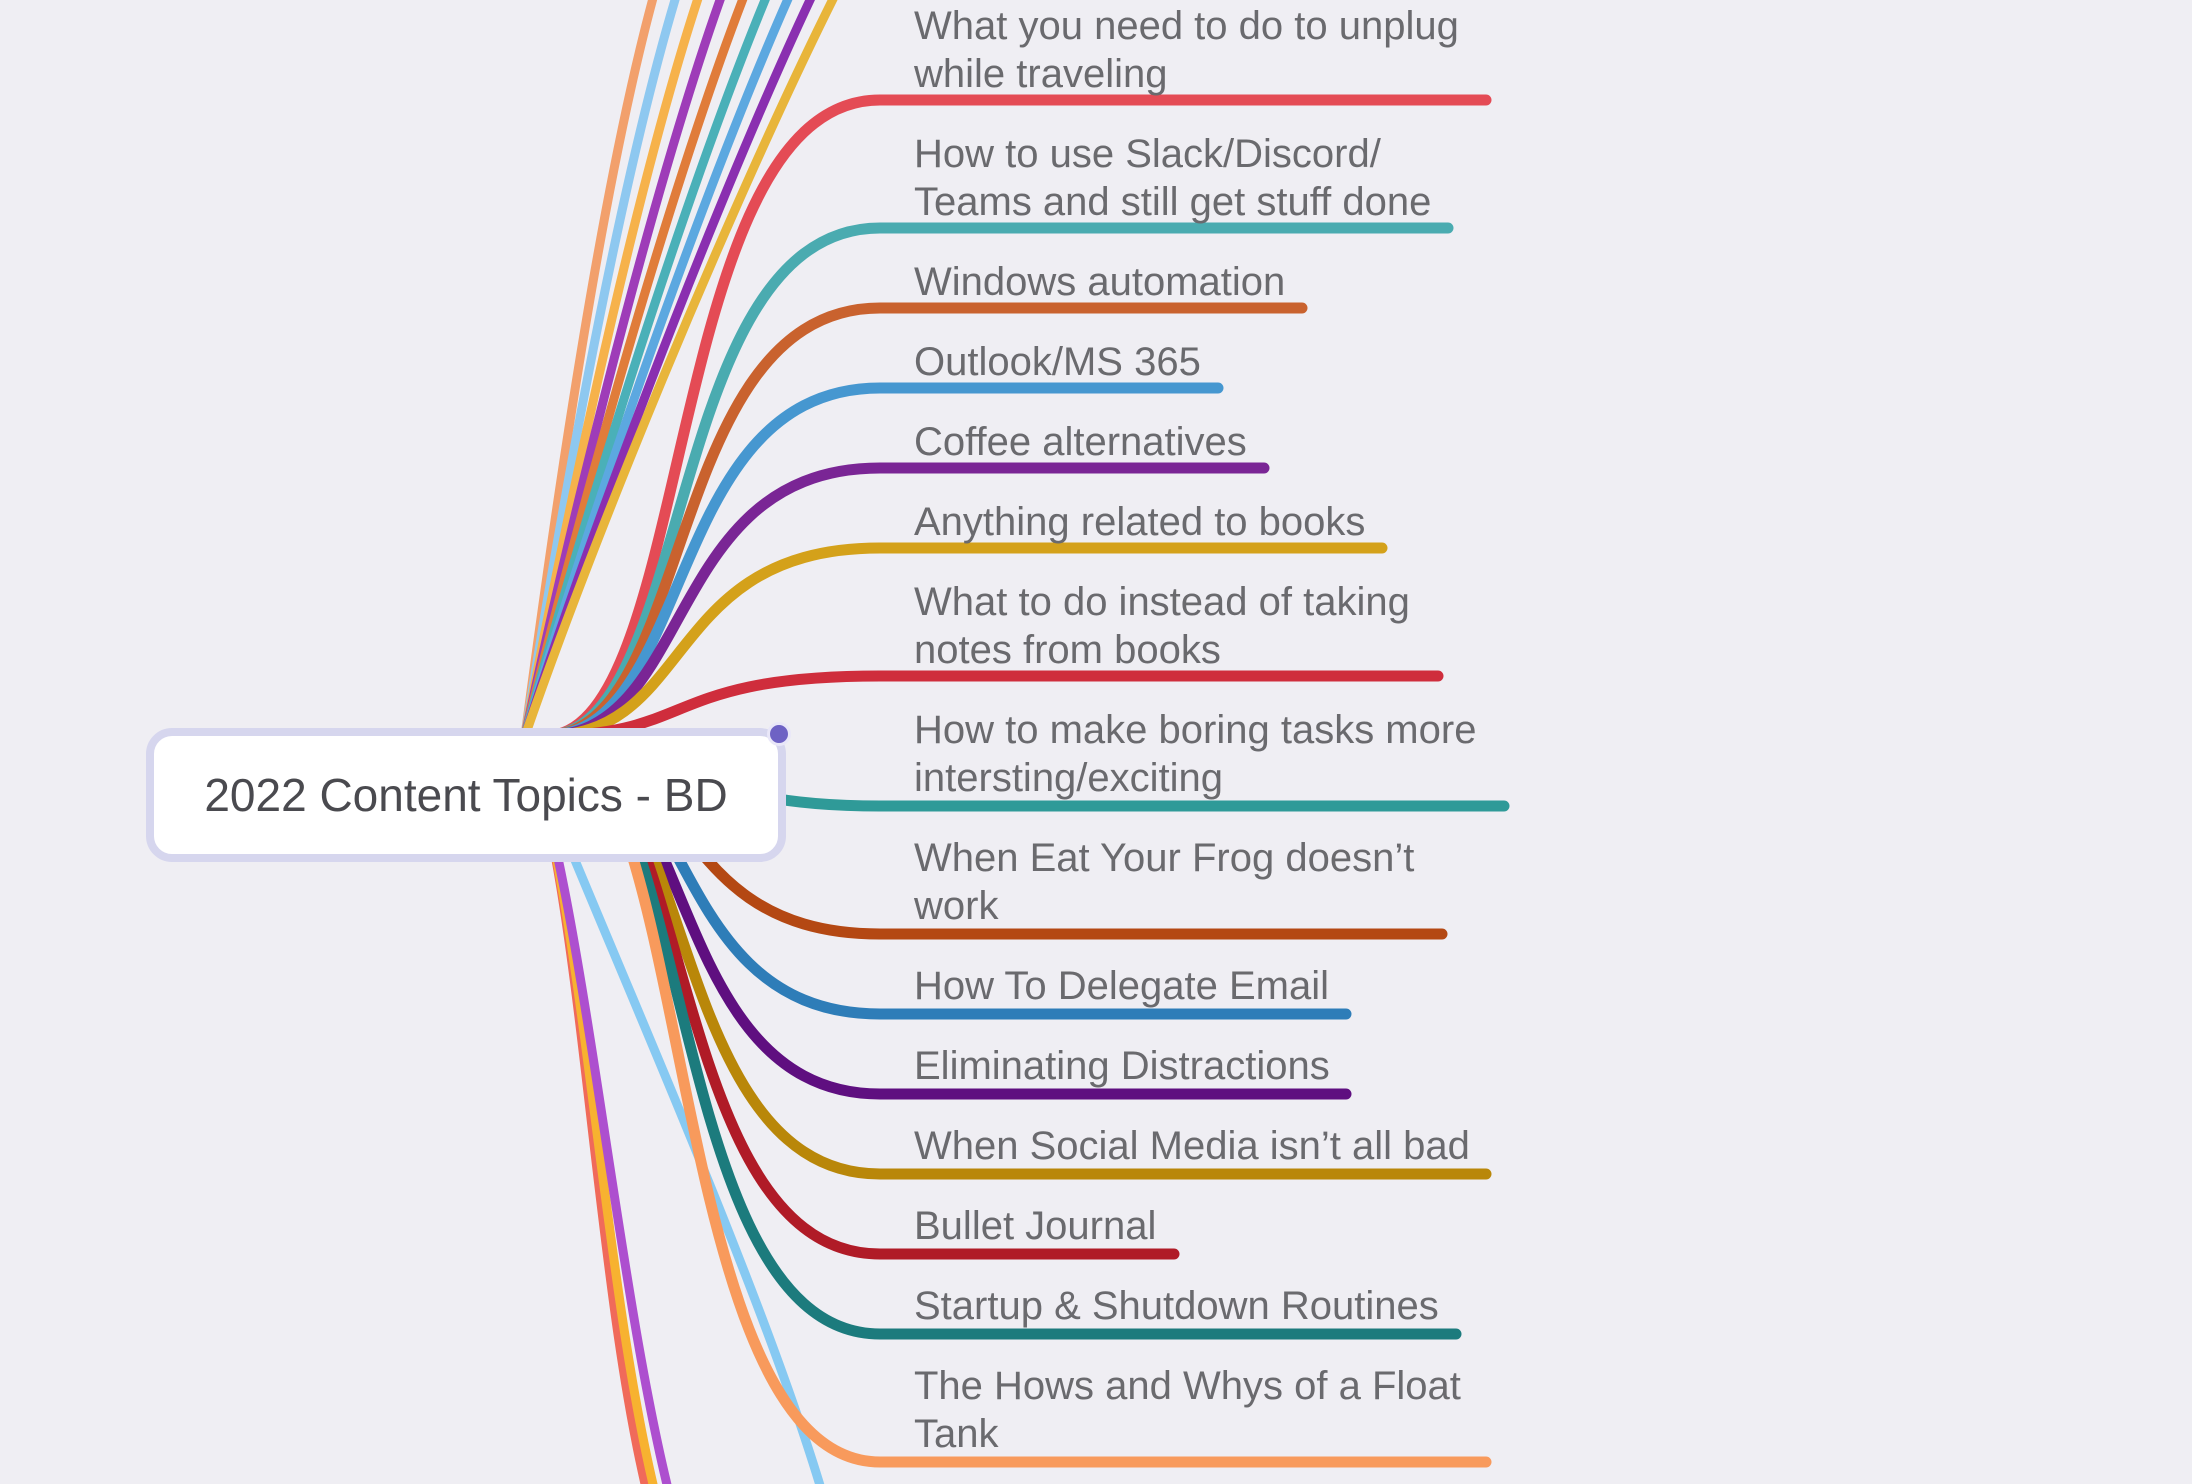  Describe the element at coordinates (779, 734) in the screenshot. I see `connection-handle` at that location.